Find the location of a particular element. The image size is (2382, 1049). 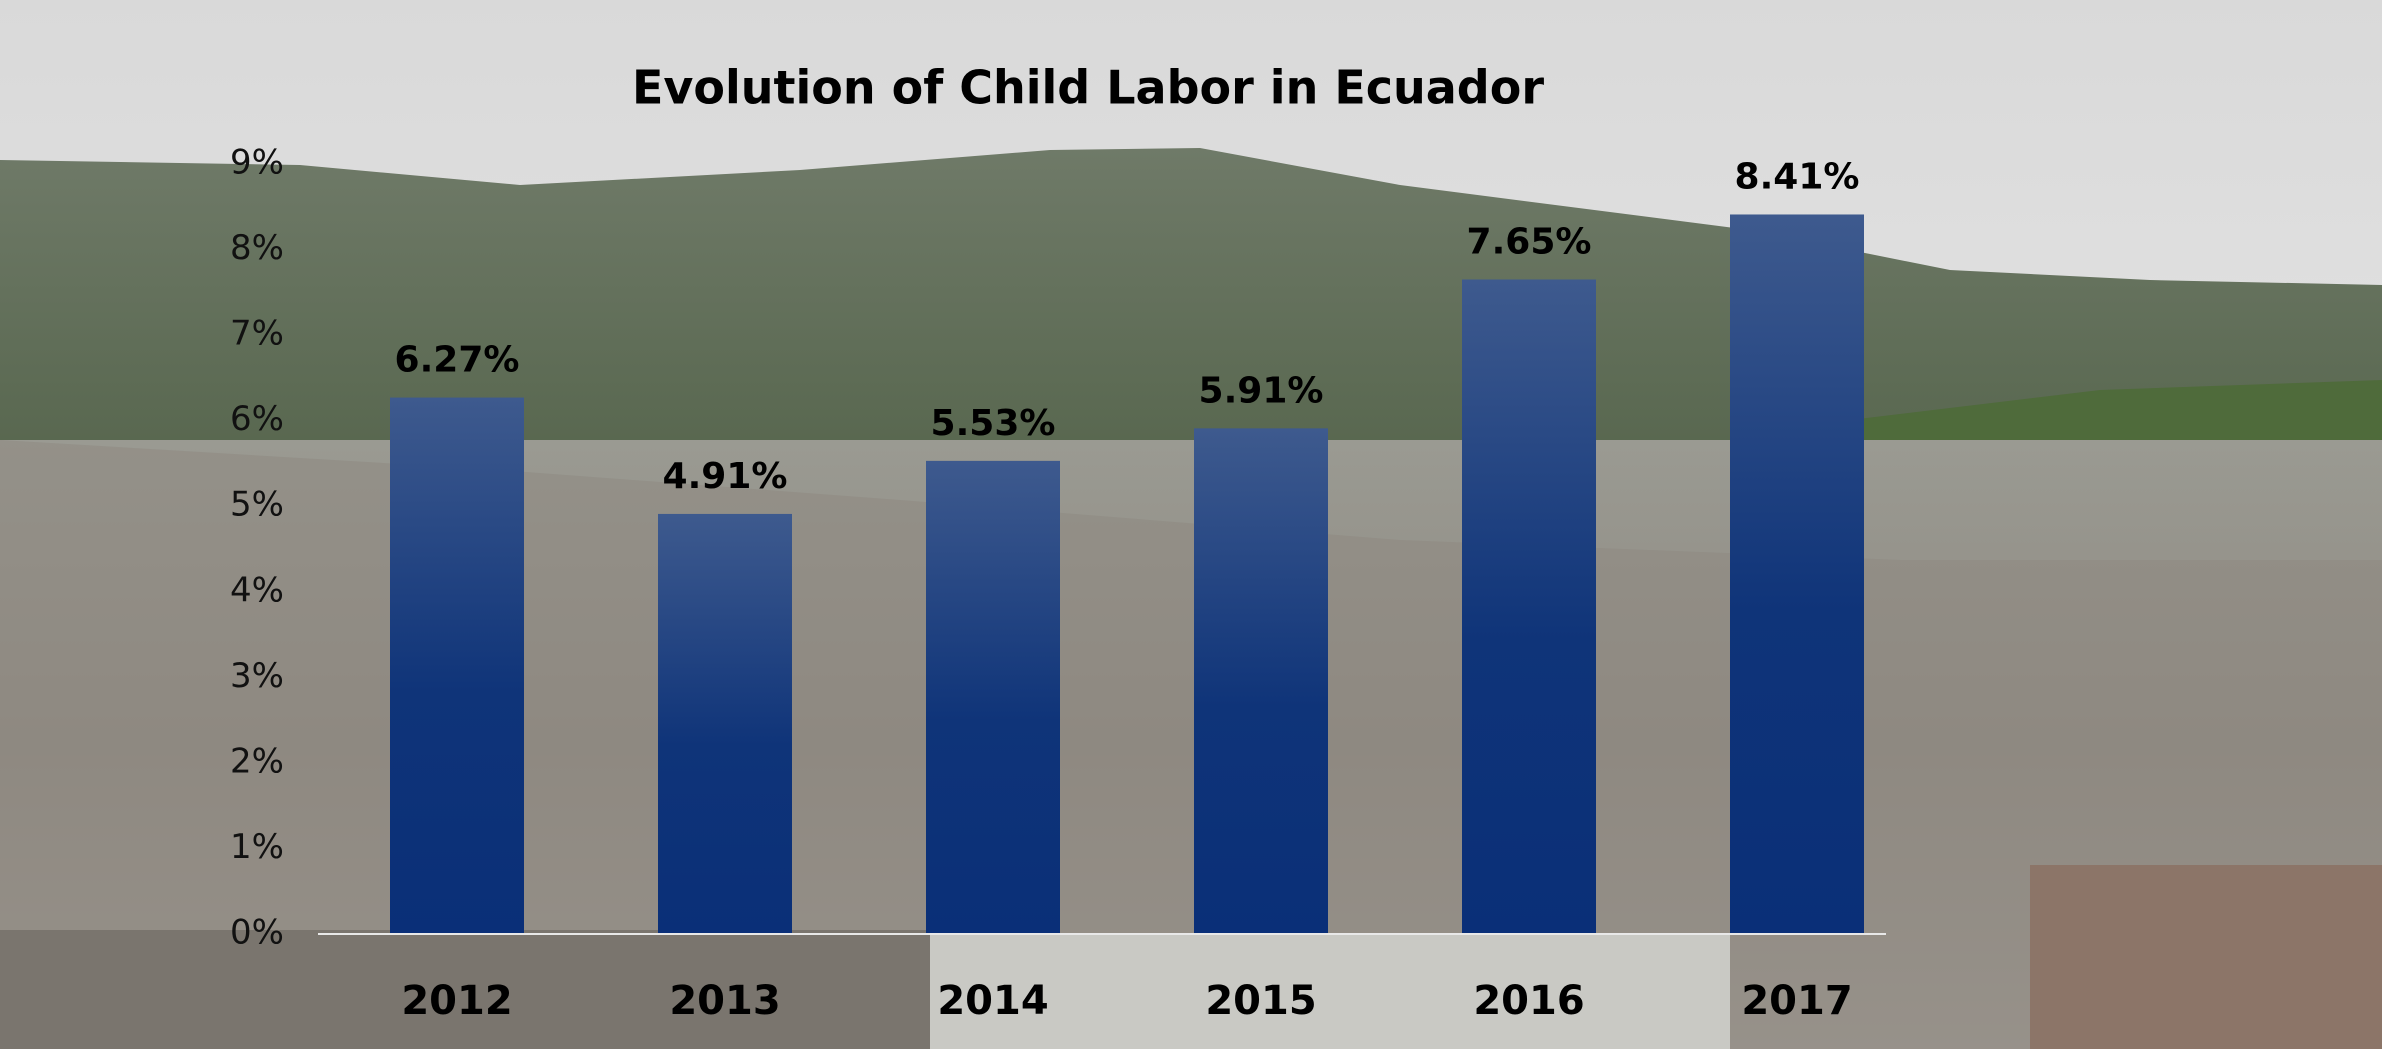

value-label: 7.65% is located at coordinates (1529, 242).